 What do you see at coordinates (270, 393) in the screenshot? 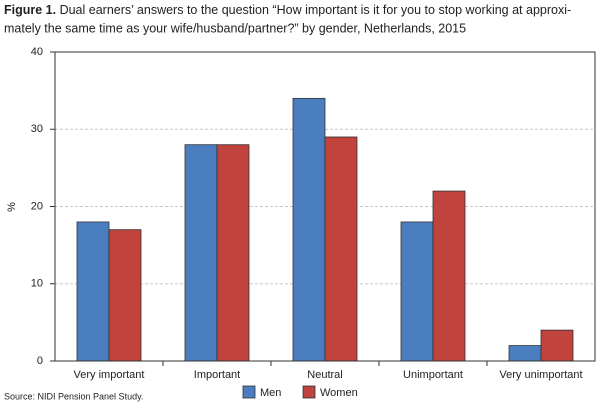
I see `legend-label: Men` at bounding box center [270, 393].